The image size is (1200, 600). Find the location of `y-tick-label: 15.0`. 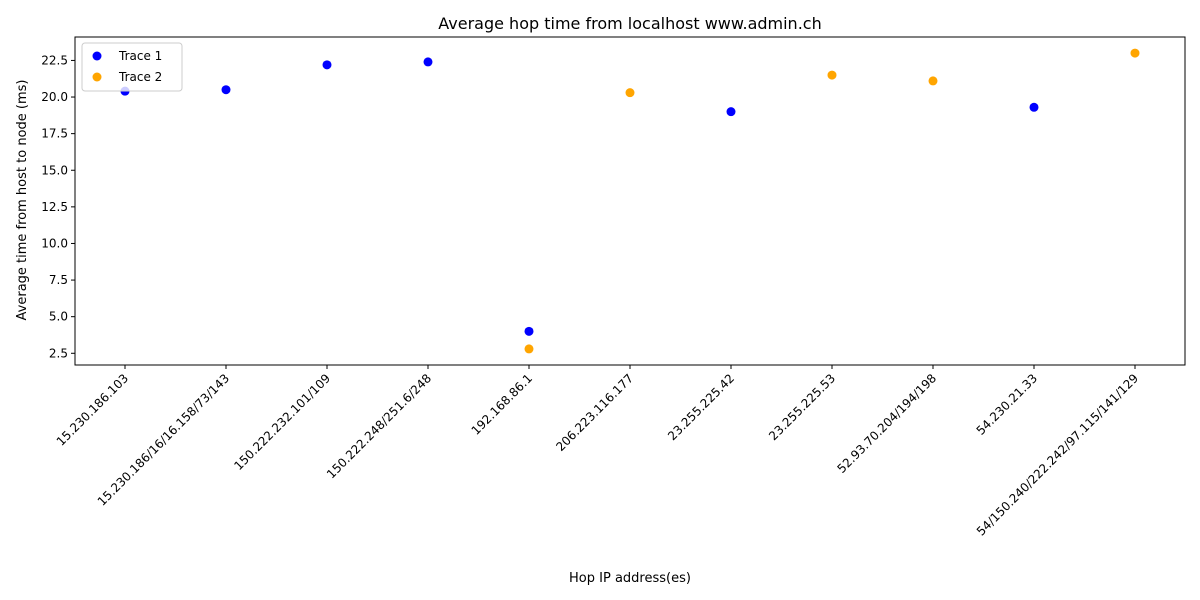

y-tick-label: 15.0 is located at coordinates (54, 170).